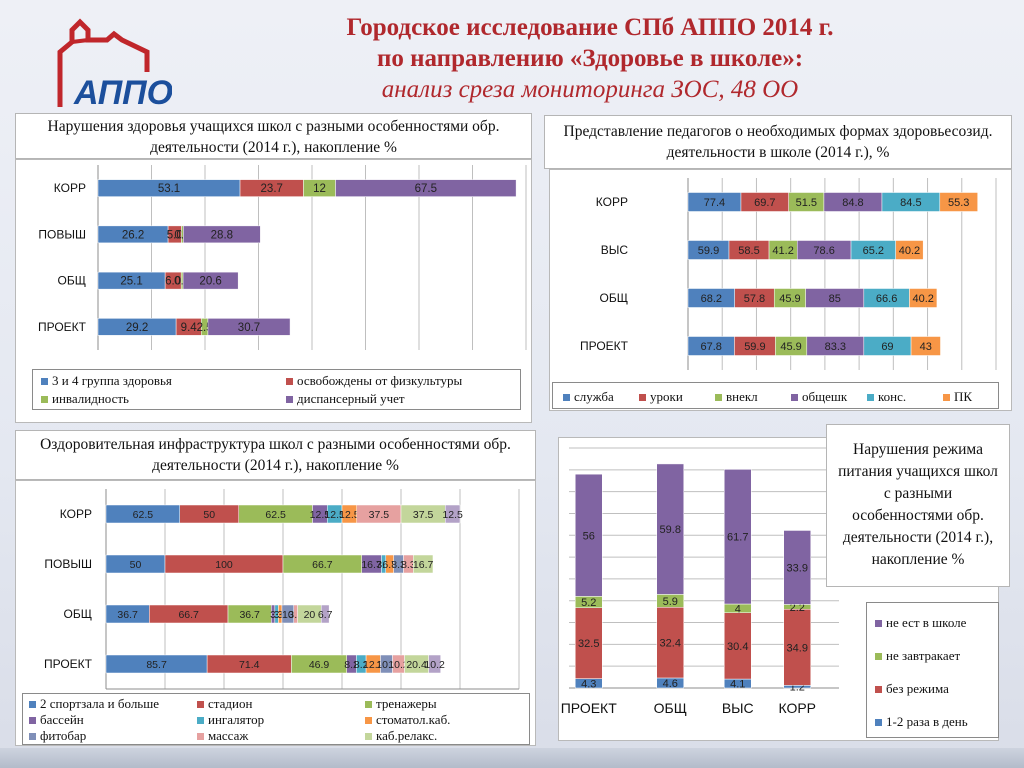  What do you see at coordinates (416, 665) in the screenshot?
I see `data-label: 20.4` at bounding box center [416, 665].